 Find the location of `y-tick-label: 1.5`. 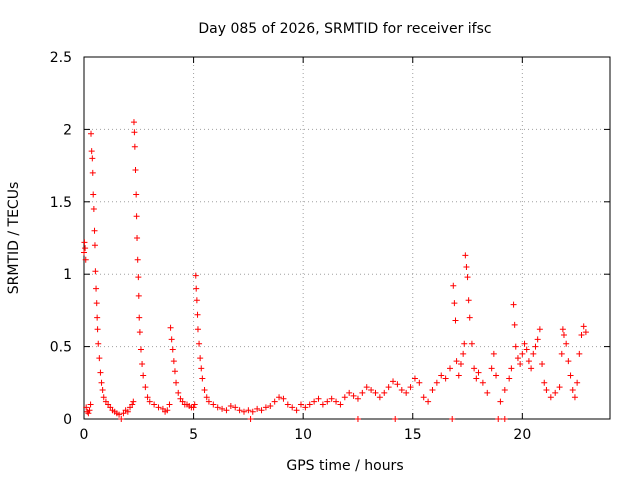

y-tick-label: 1.5 is located at coordinates (61, 203).